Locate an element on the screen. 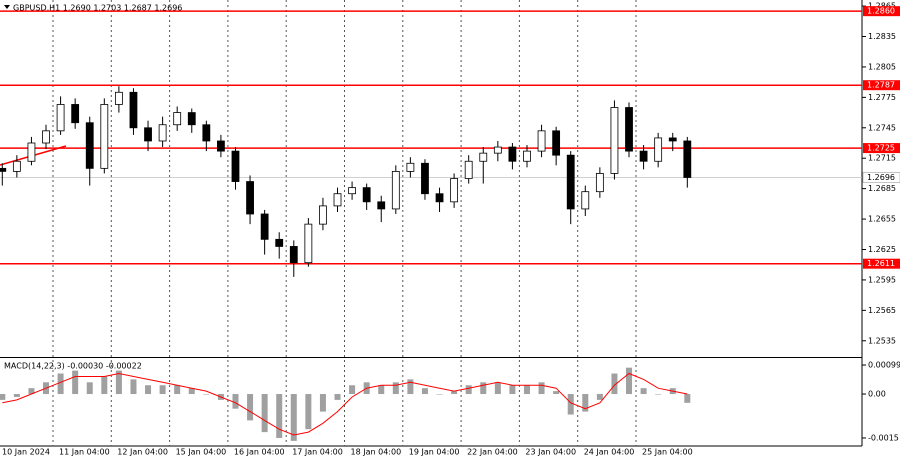 The height and width of the screenshot is (460, 900). y-tick-label: 1.2745 is located at coordinates (882, 127).